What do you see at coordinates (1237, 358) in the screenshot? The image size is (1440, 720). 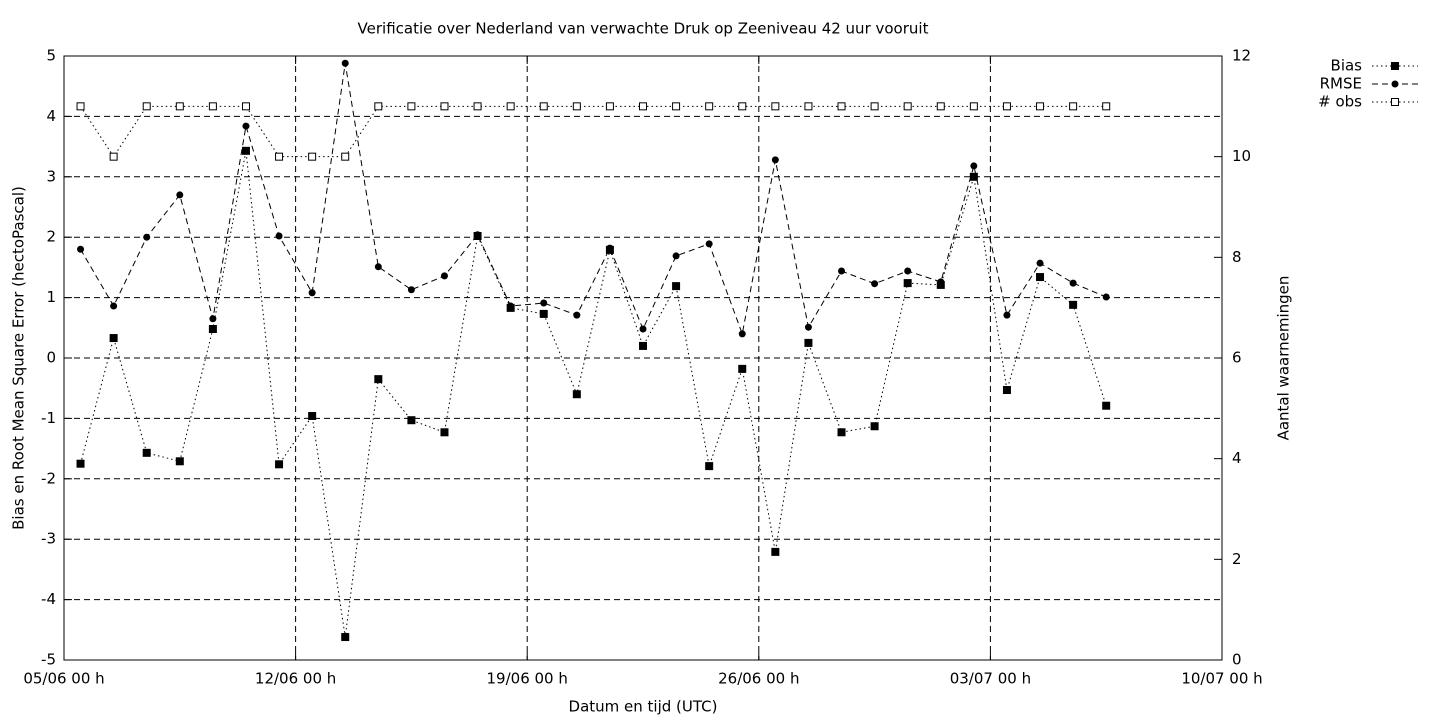 I see `y2-tick-label: 6` at bounding box center [1237, 358].